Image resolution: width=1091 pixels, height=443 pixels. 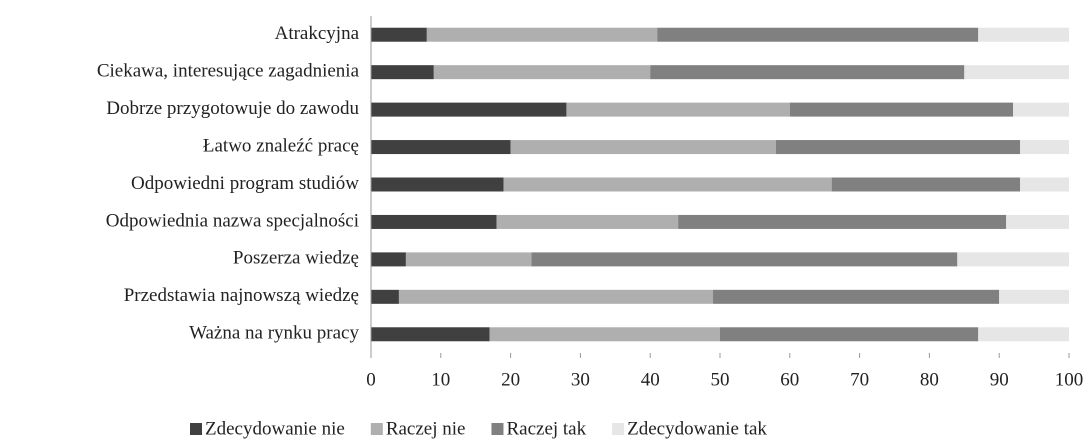 What do you see at coordinates (859, 379) in the screenshot?
I see `x-tick-label: 70` at bounding box center [859, 379].